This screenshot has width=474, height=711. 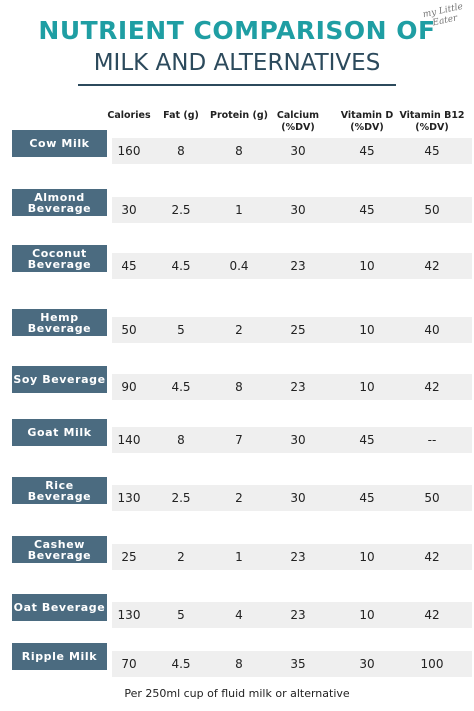 What do you see at coordinates (181, 115) in the screenshot?
I see `column-header: Fat (g)` at bounding box center [181, 115].